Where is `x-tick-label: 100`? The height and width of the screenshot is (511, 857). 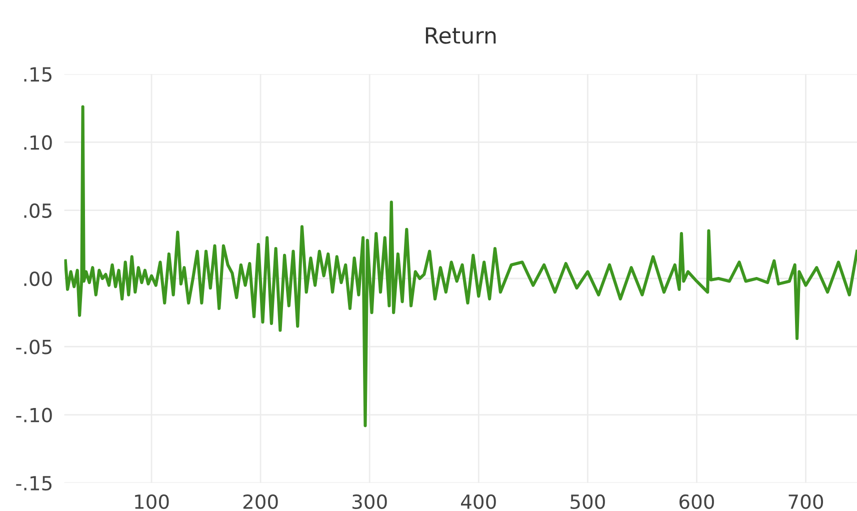
x-tick-label: 100 is located at coordinates (152, 502).